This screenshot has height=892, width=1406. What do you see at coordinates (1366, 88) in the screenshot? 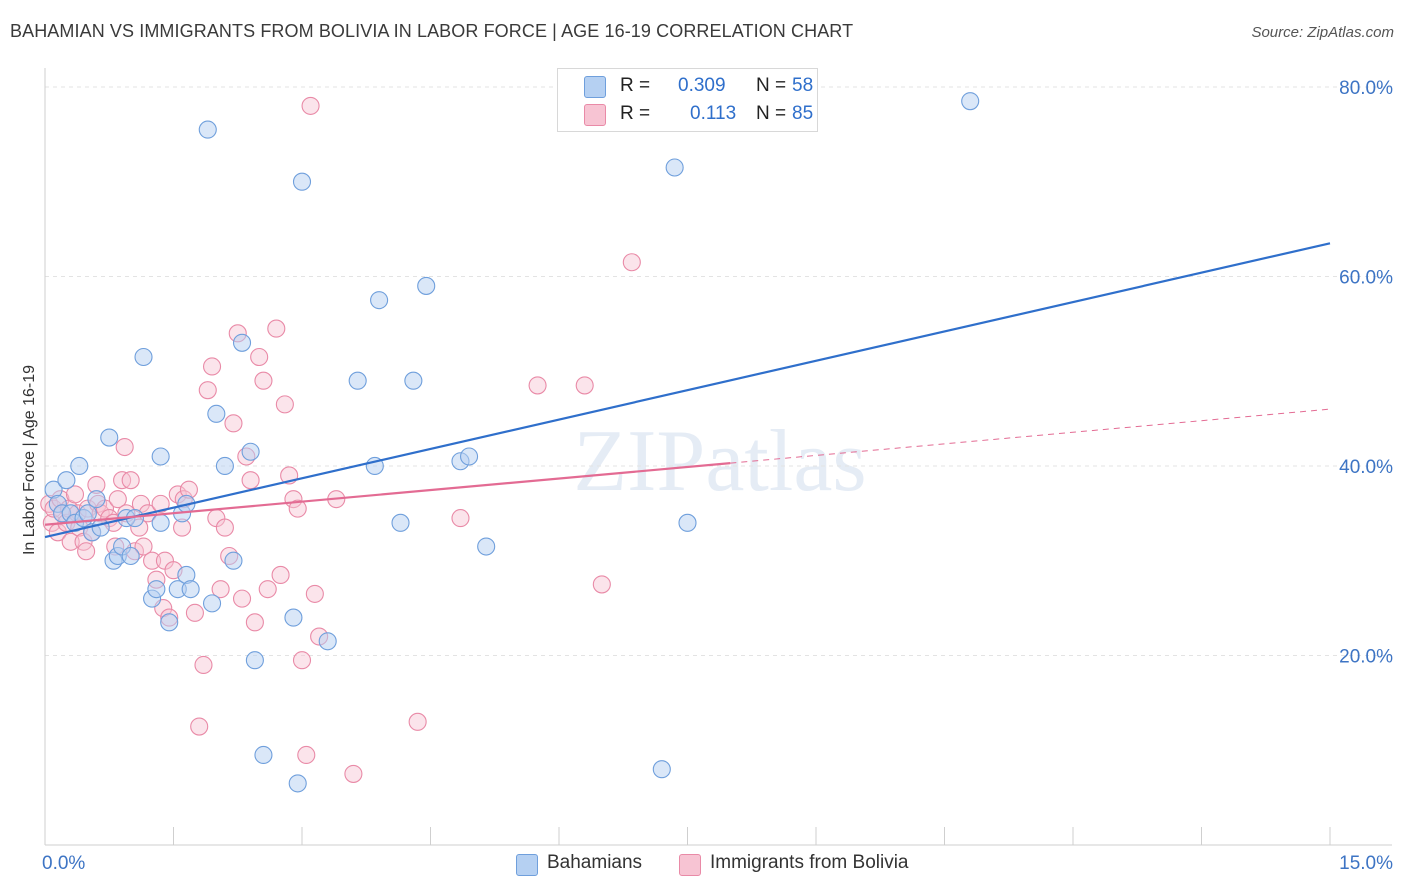
I see `y-tick-label: 80.0%` at bounding box center [1366, 88].